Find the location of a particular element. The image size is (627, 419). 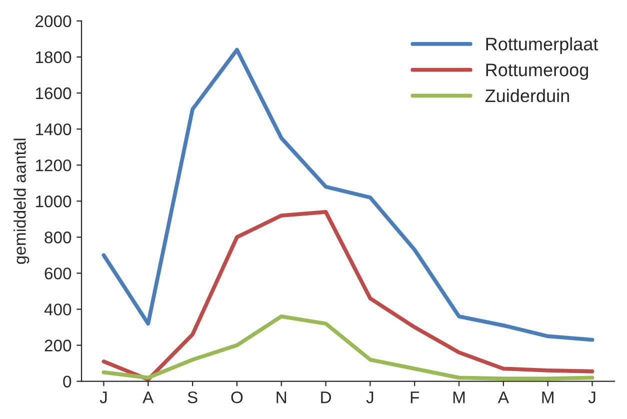

legend-label: Zuiderduin is located at coordinates (527, 95).